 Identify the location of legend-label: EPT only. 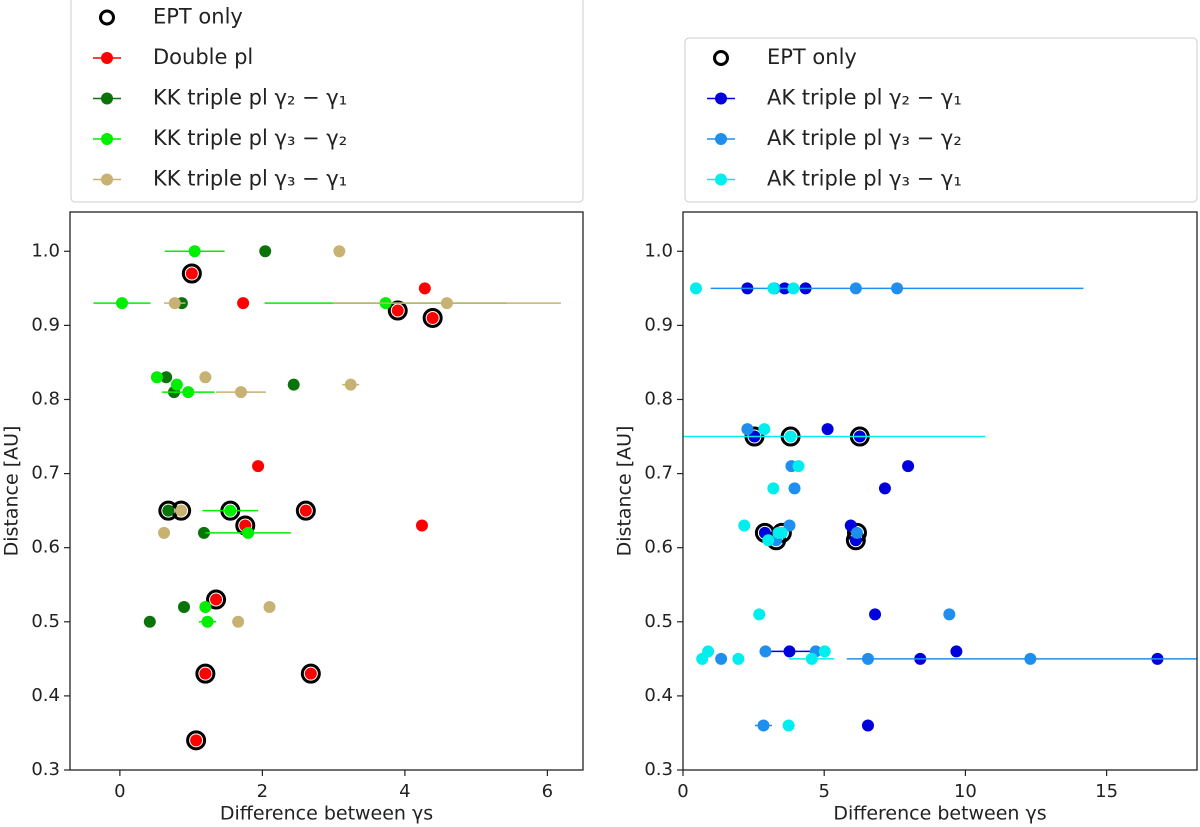
(198, 17).